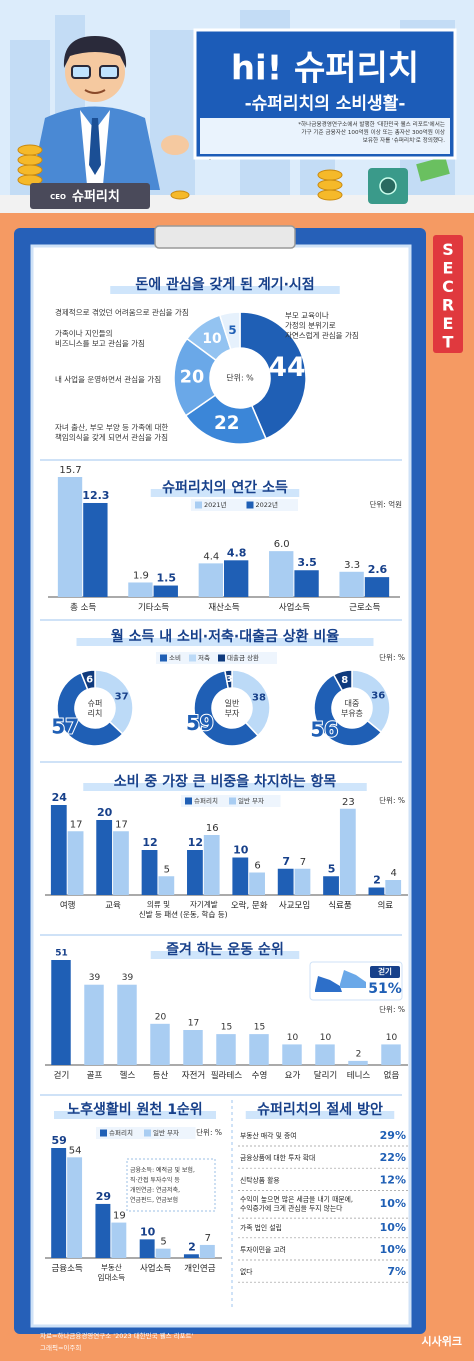  What do you see at coordinates (225, 781) in the screenshot?
I see `section-title: 소비 중 가장 큰 비중을 차지하는 항목` at bounding box center [225, 781].